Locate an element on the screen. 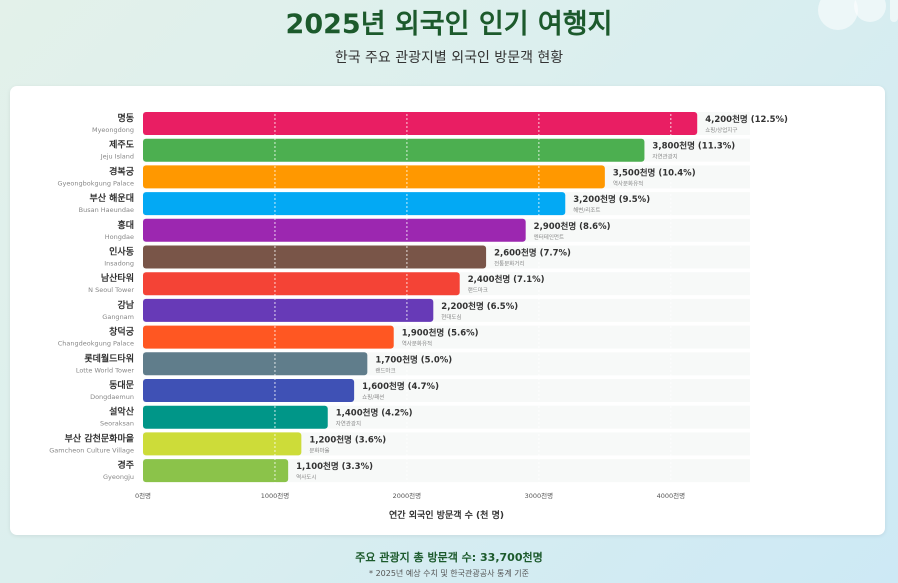 This screenshot has width=898, height=583. category-label: 현대도심 is located at coordinates (451, 317).